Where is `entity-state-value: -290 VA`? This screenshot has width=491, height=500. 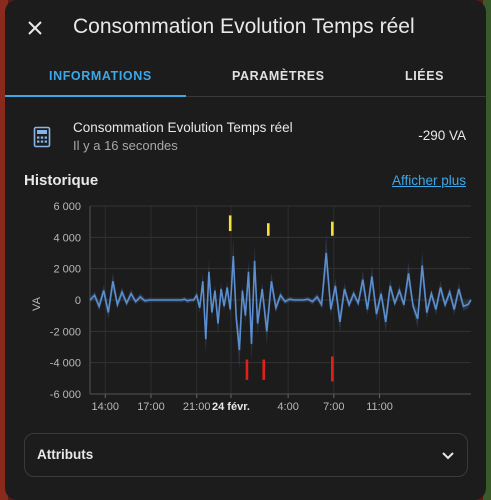
entity-state-value: -290 VA is located at coordinates (442, 135).